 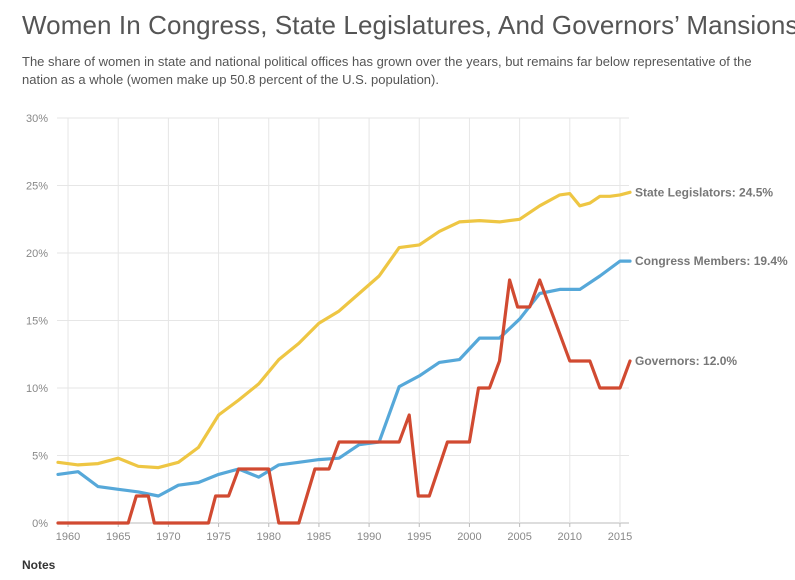 What do you see at coordinates (39, 565) in the screenshot?
I see `notes-link: Notes` at bounding box center [39, 565].